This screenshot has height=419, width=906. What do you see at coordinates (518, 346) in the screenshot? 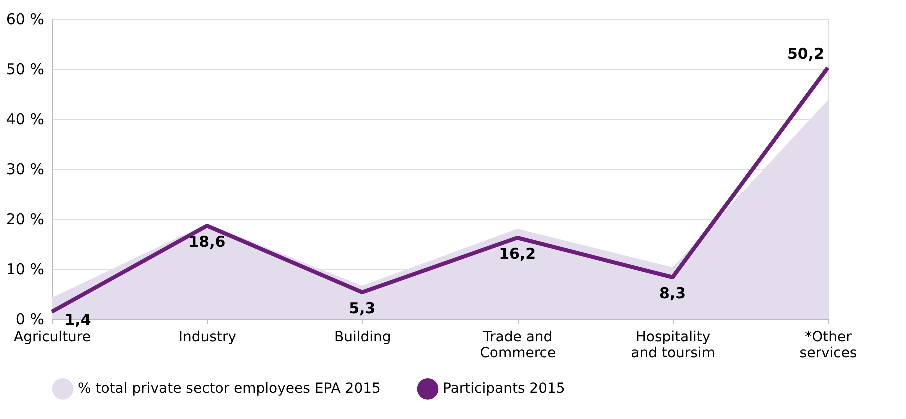
I see `x-tick-label: Trade and Commerce` at bounding box center [518, 346].